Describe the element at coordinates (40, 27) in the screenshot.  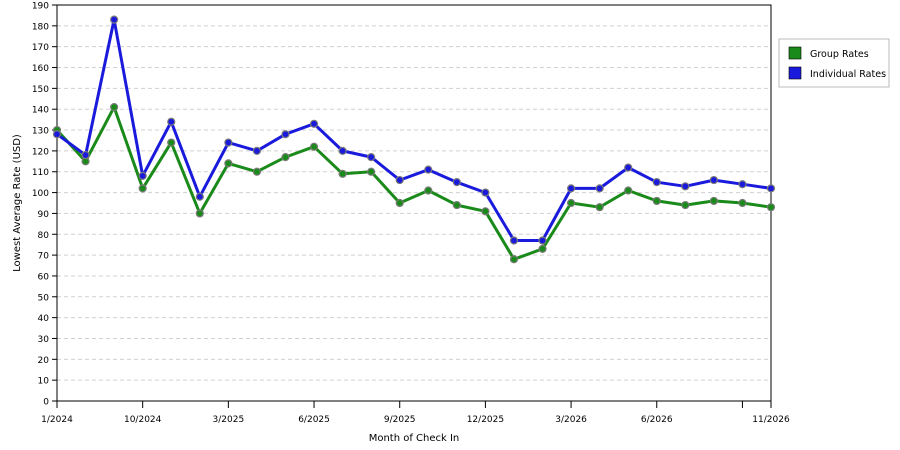
I see `y-tick-label: 180` at that location.